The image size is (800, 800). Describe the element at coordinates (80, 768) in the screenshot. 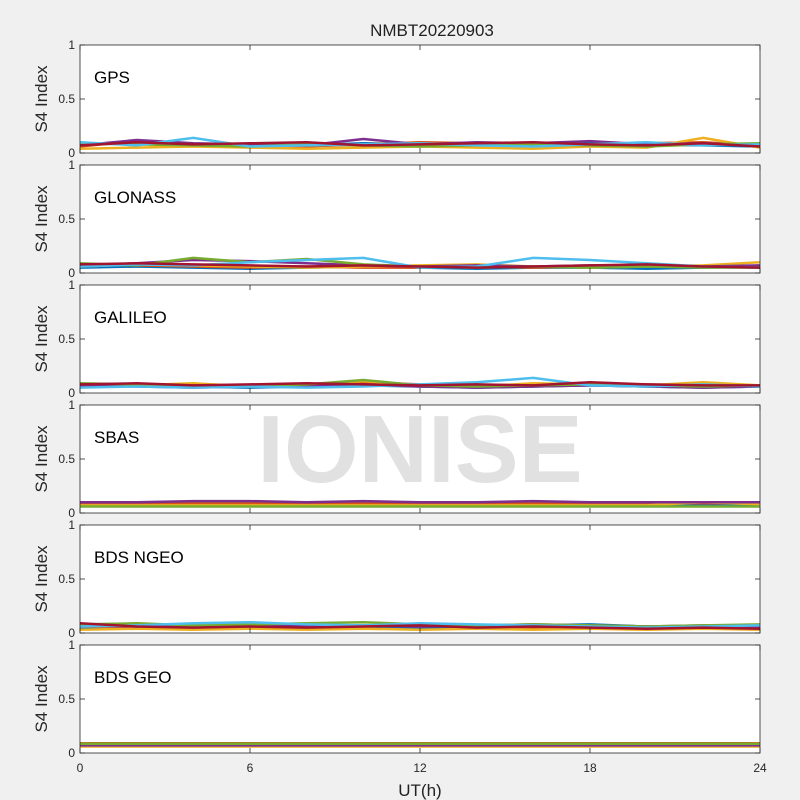

I see `x-tick-label: 0` at that location.